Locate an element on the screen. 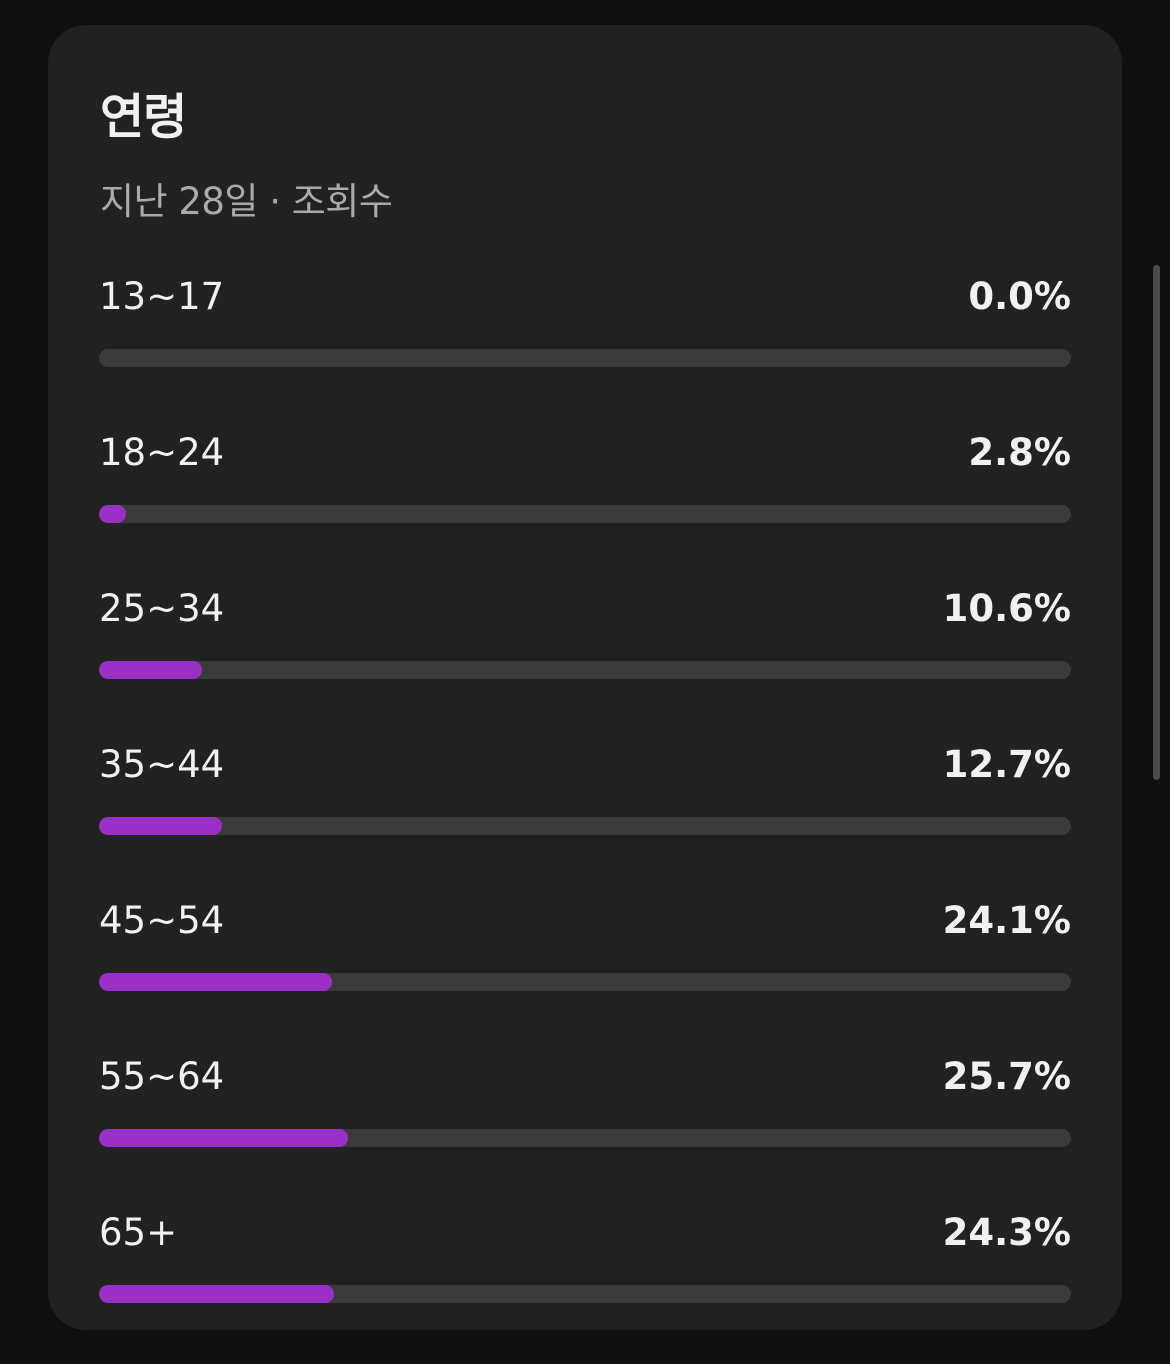 The height and width of the screenshot is (1364, 1170). age-row: 55~64 25.7% is located at coordinates (585, 1130).